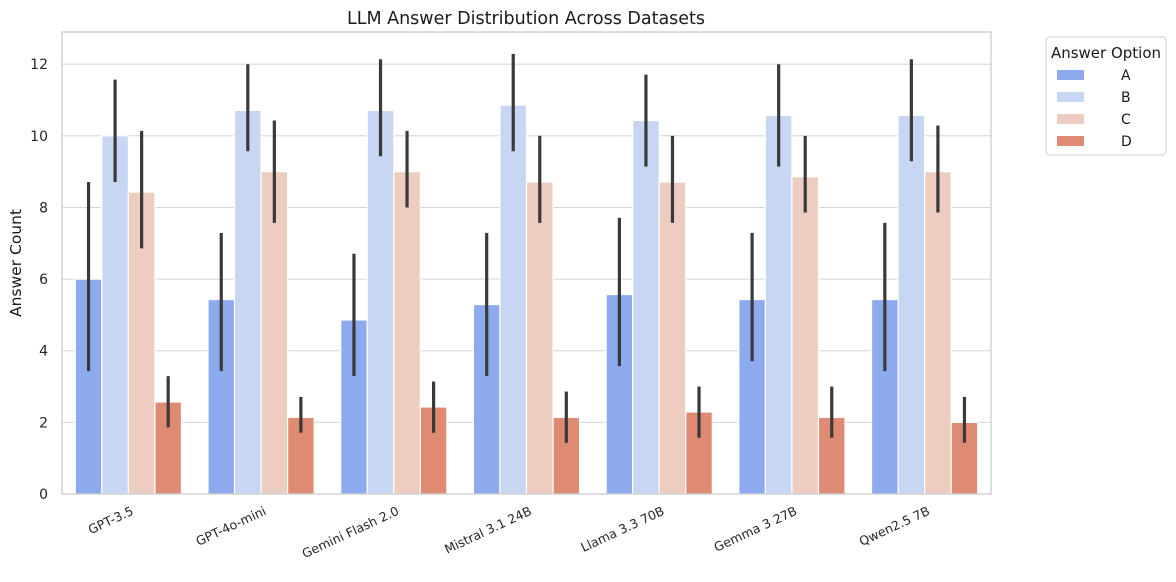 This screenshot has height=582, width=1176. Describe the element at coordinates (111, 520) in the screenshot. I see `x-tick-label: GPT-3.5` at that location.